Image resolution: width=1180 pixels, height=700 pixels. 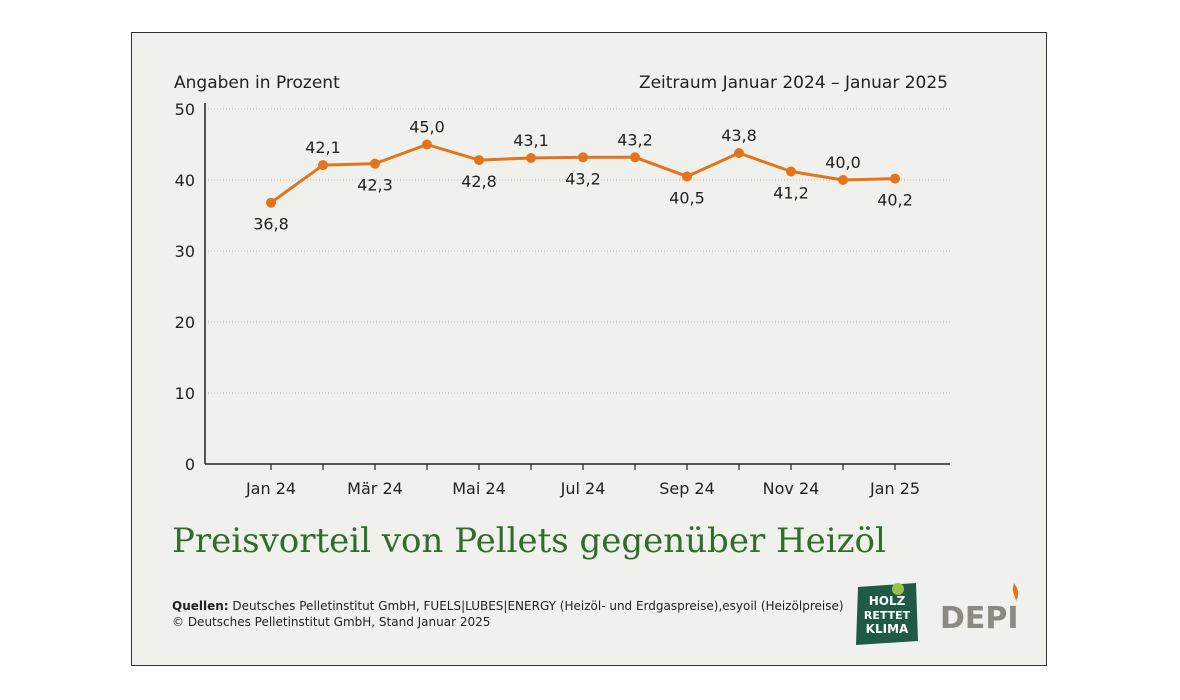 What do you see at coordinates (793, 83) in the screenshot?
I see `period-label: Zeitraum Januar 2024 – Januar 2025` at bounding box center [793, 83].